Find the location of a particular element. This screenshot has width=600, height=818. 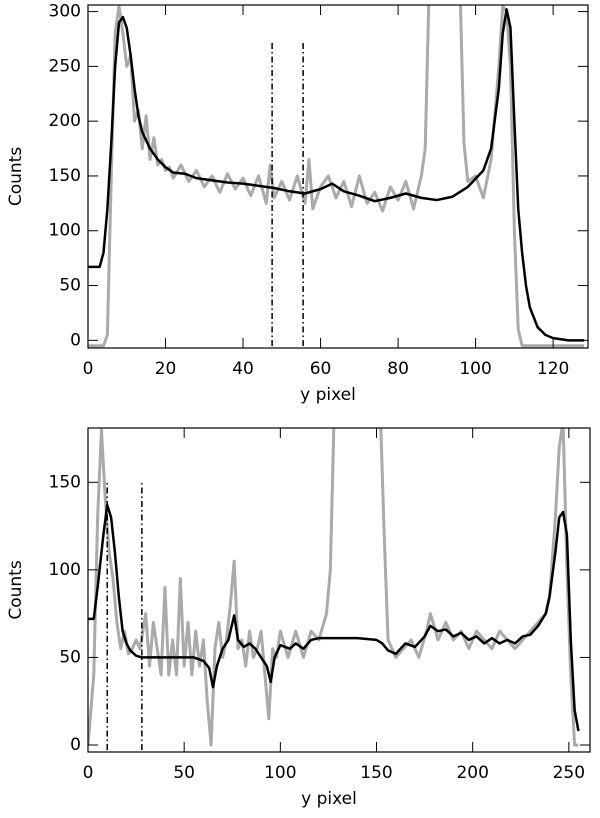

x-tick-label: 200 is located at coordinates (472, 773).